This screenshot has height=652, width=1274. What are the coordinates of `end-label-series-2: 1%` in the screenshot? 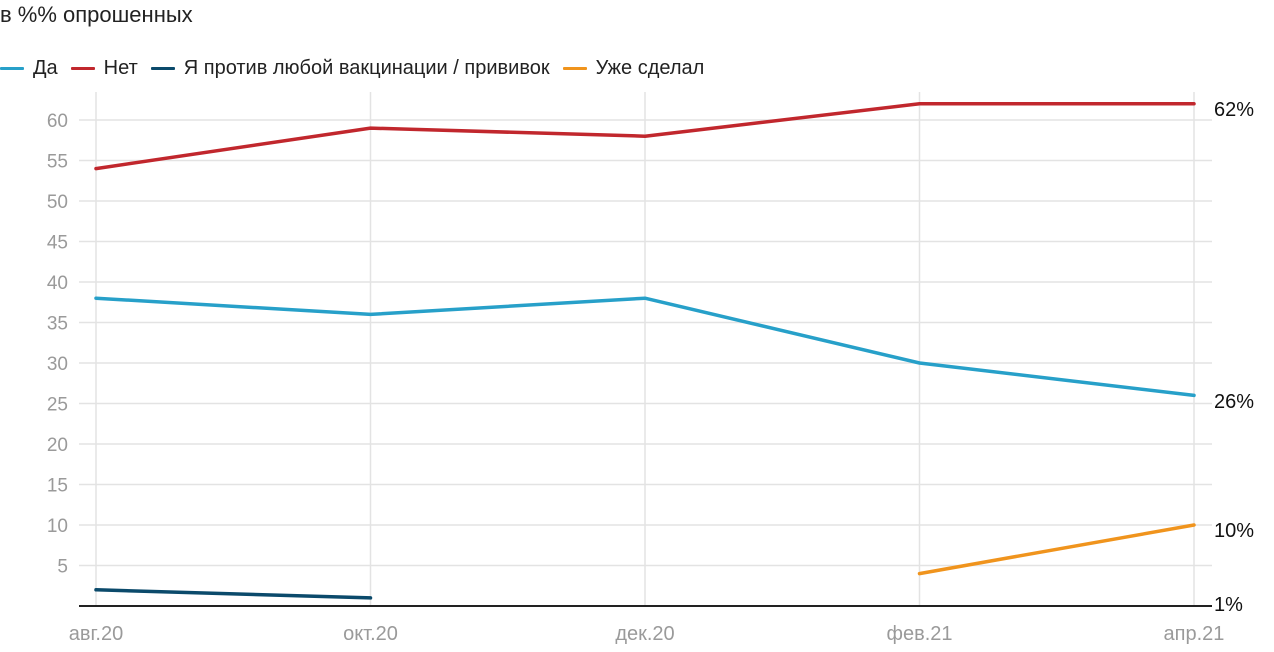 It's located at (1228, 605).